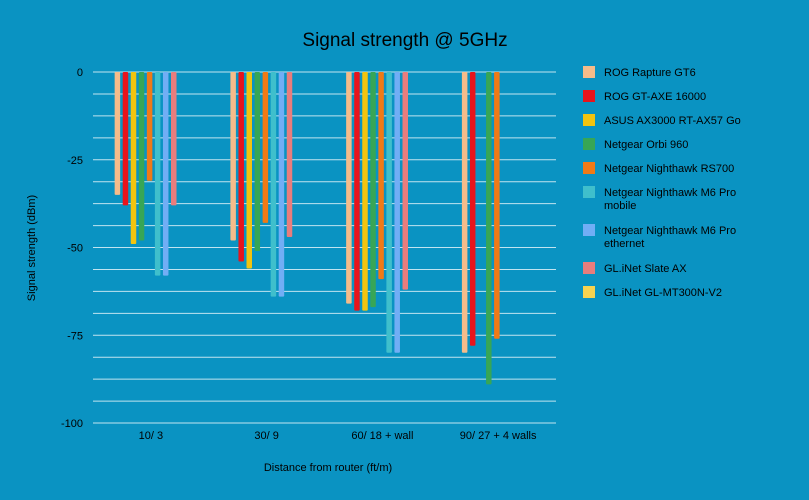 The image size is (809, 500). Describe the element at coordinates (645, 269) in the screenshot. I see `legend-label: GL.iNet Slate AX` at that location.